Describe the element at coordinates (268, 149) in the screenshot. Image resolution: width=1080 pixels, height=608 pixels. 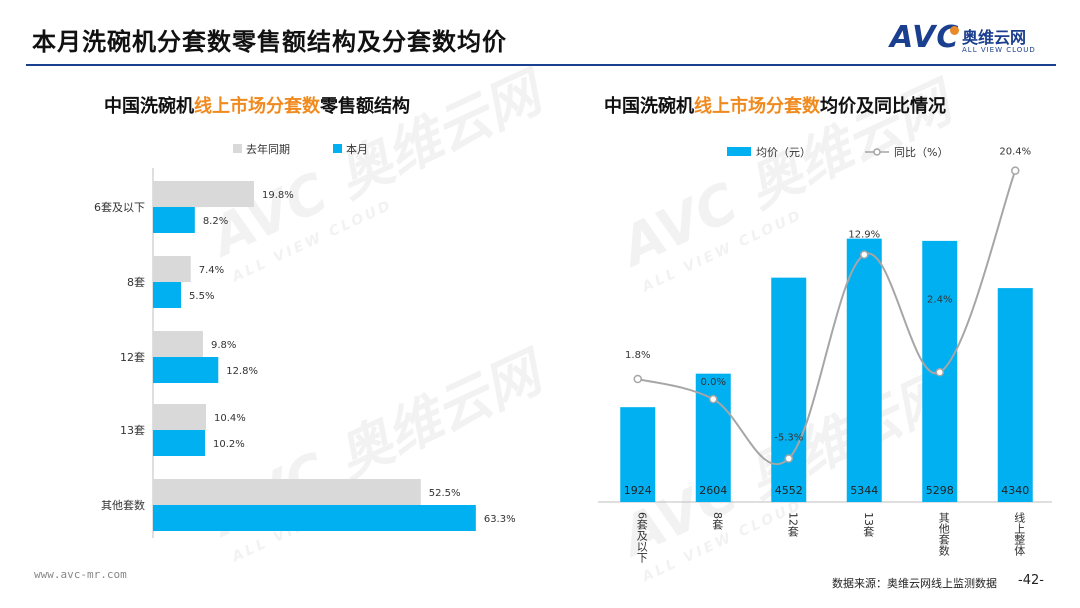
I see `legend-label: 去年同期` at that location.